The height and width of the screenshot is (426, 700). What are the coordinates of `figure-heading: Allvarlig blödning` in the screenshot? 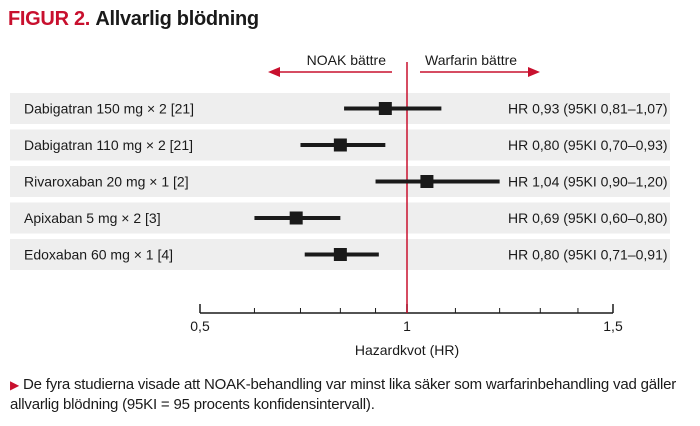 It's located at (177, 19).